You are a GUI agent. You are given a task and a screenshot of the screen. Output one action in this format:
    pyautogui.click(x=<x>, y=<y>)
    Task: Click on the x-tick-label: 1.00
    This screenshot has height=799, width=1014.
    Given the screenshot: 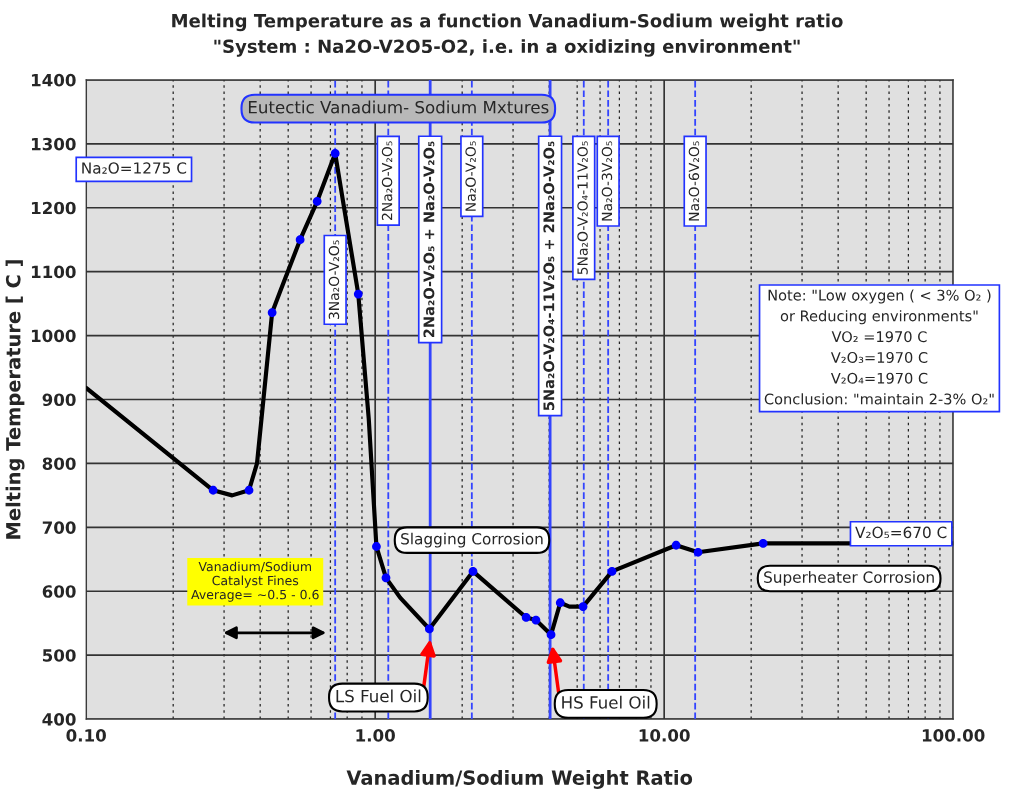 What is the action you would take?
    pyautogui.click(x=375, y=735)
    